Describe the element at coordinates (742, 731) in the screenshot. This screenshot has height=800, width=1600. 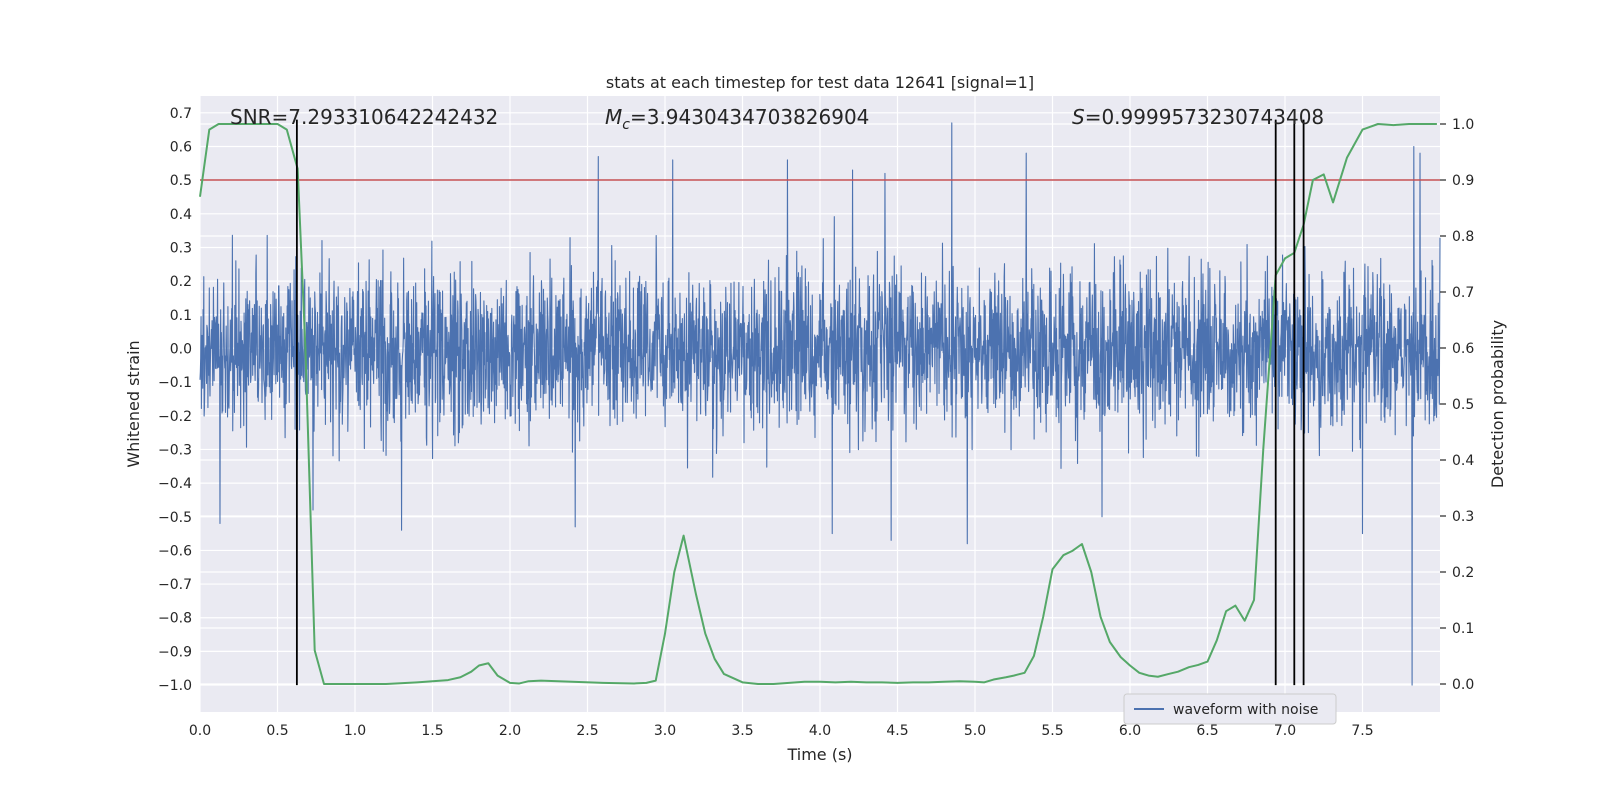
I see `x-tick-label: 3.5` at that location.